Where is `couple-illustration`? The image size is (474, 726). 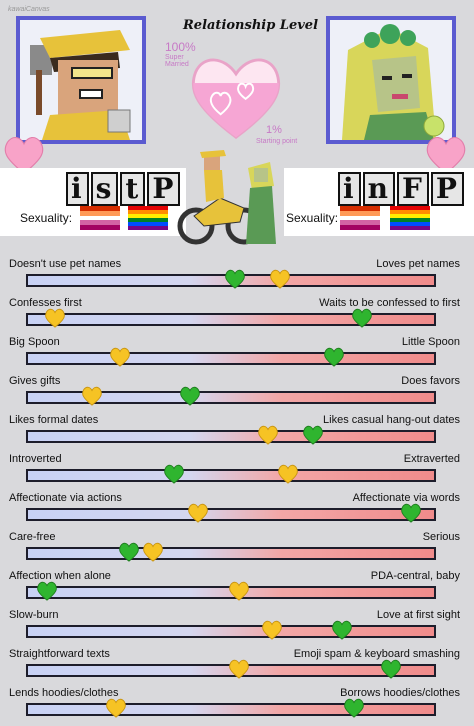
couple-illustration is located at coordinates (226, 197).